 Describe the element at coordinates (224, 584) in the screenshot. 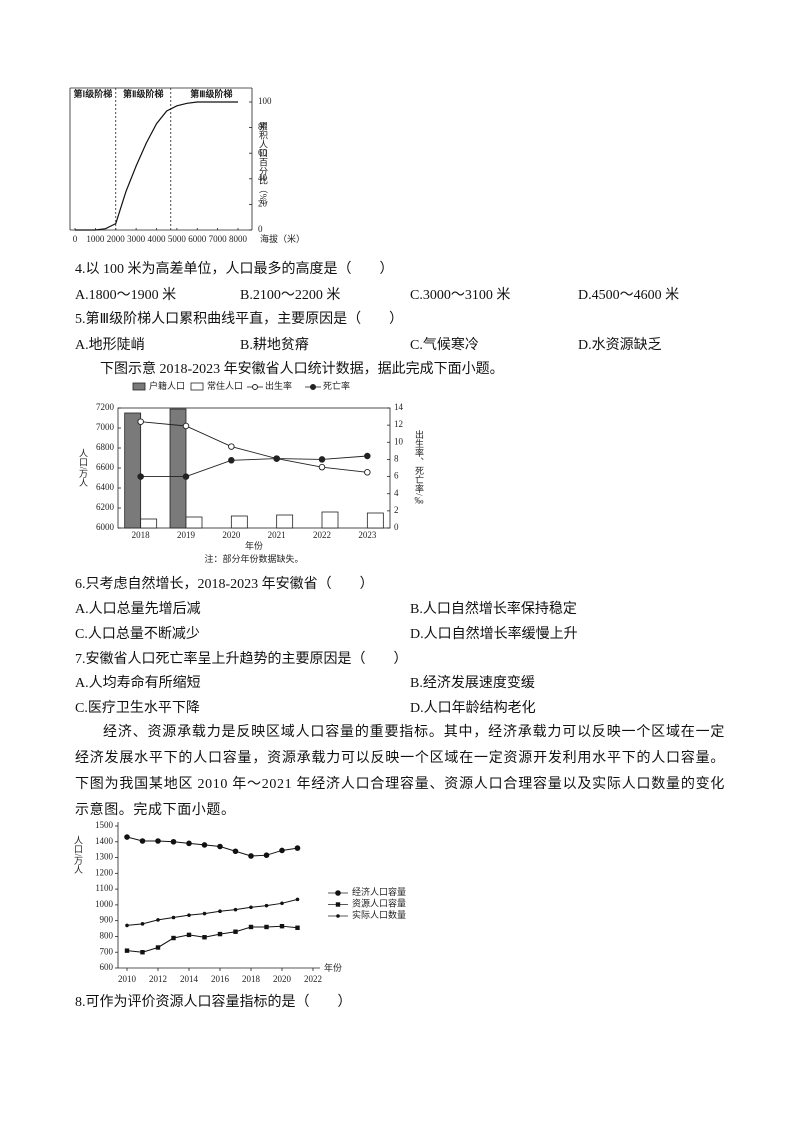

I see `question-stem: 6.只考虑自然增长，2018-2023 年安徽省（ ）` at that location.